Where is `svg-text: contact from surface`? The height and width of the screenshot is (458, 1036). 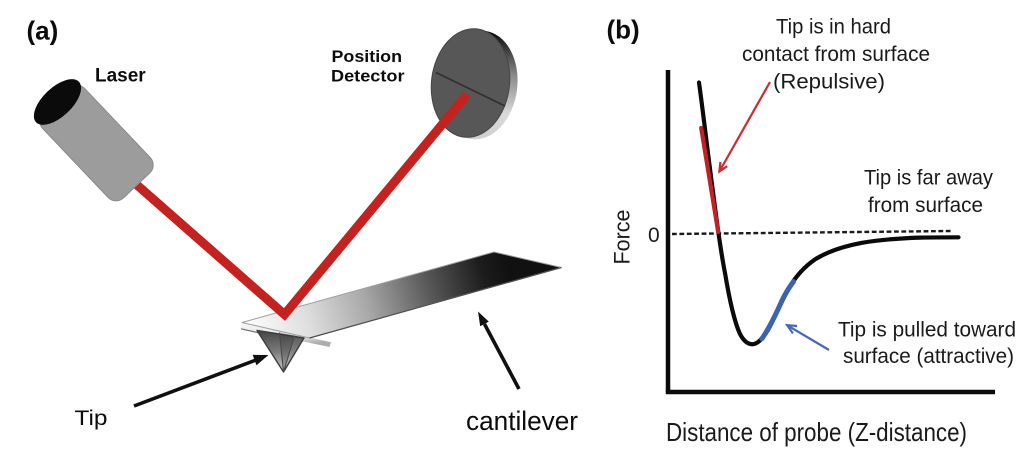 svg-text: contact from surface is located at coordinates (836, 54).